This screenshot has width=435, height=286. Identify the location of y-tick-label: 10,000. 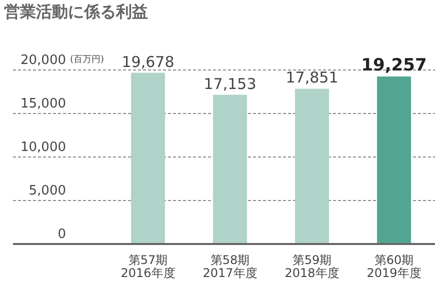
(43, 147).